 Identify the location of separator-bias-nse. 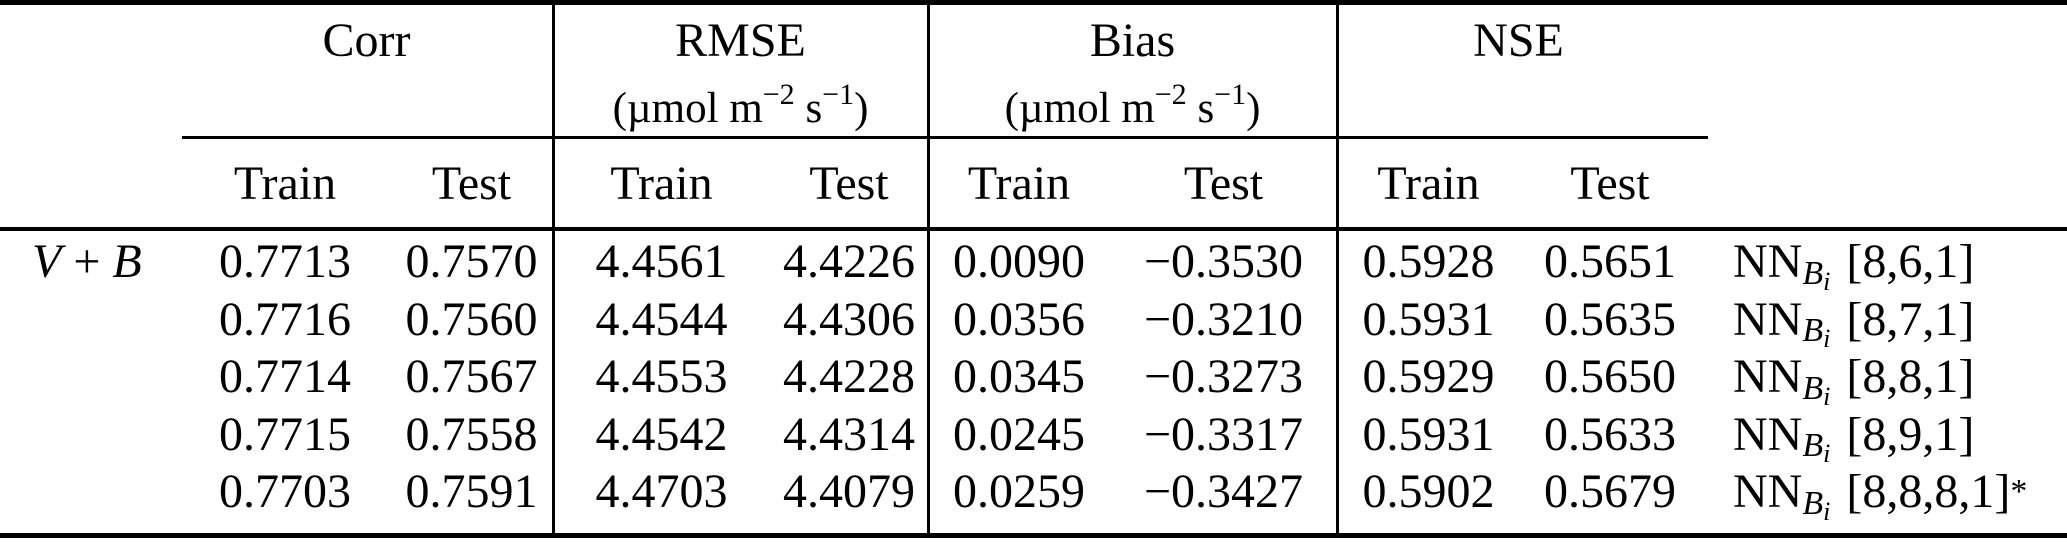
(1337, 269).